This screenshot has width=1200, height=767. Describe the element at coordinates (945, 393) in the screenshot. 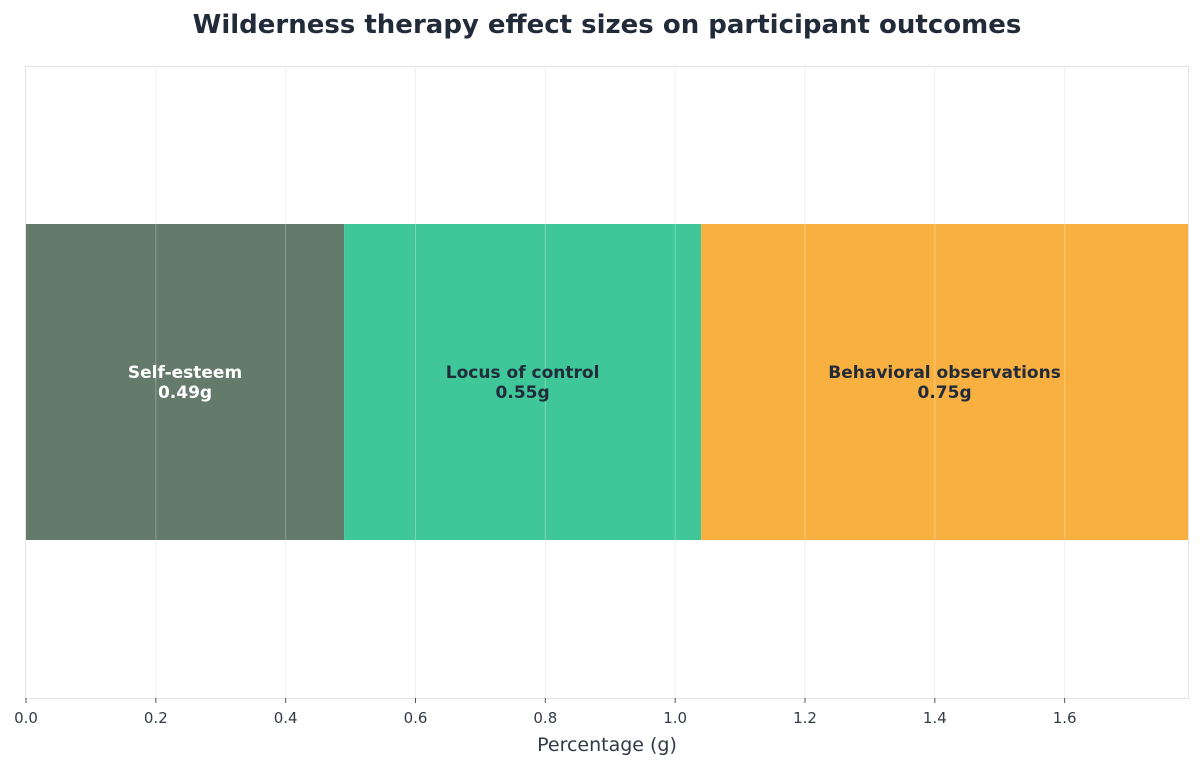

I see `segment-value-label: 0.75g` at that location.